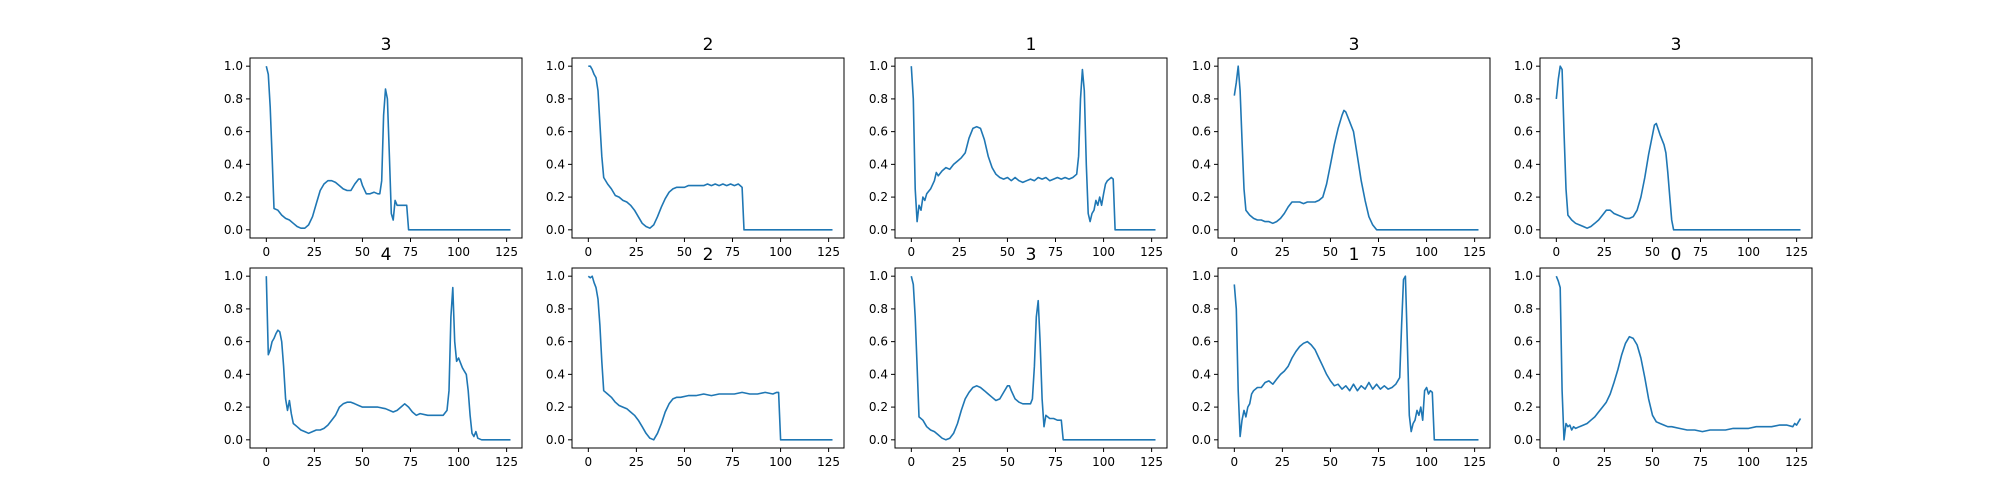 This screenshot has width=2000, height=500. Describe the element at coordinates (695, 147) in the screenshot. I see `subplot-2: 0 25 50 75 100 125 0.0 0.2 0.4 0.6 0.8 1.0 2` at that location.